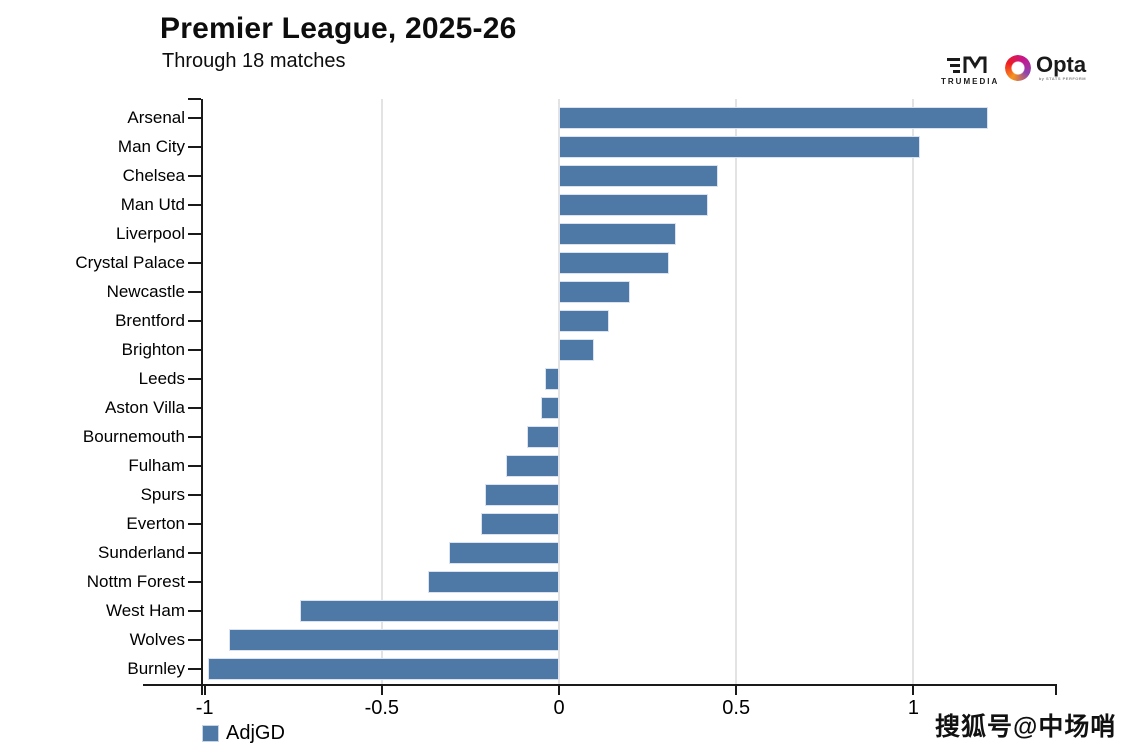 Image resolution: width=1125 pixels, height=750 pixels. What do you see at coordinates (381, 689) in the screenshot?
I see `x-axis-tick--0.5` at bounding box center [381, 689].